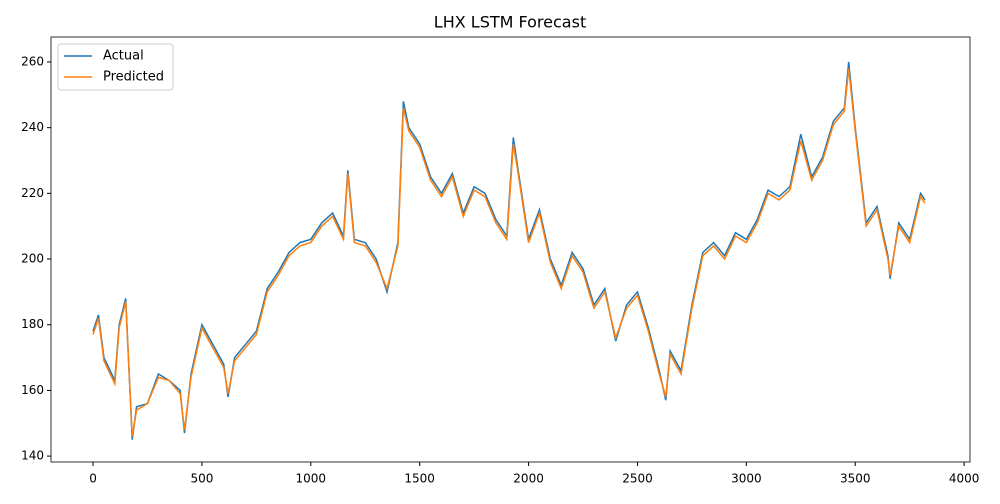 The height and width of the screenshot is (504, 1000). I want to click on legend-label: Predicted, so click(133, 77).